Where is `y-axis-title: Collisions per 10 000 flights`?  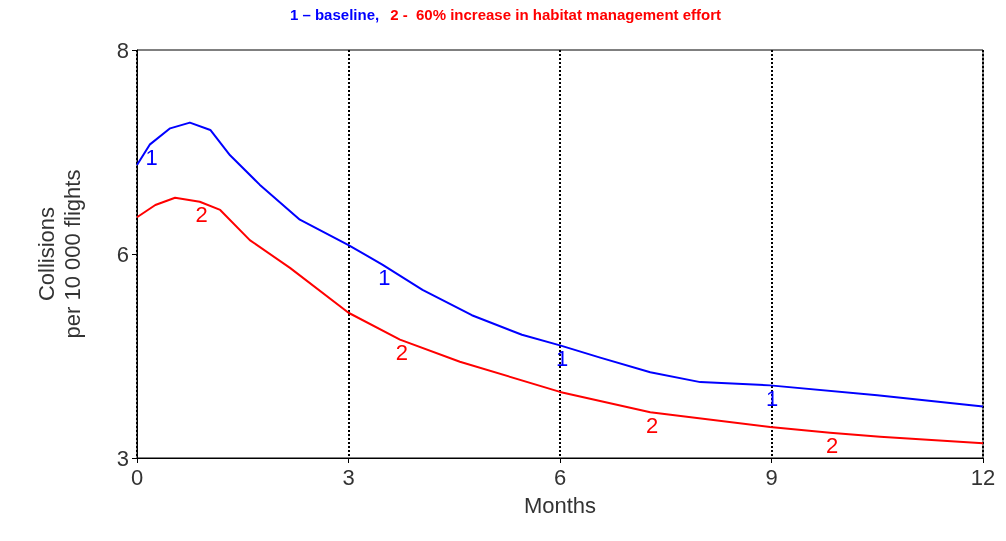
y-axis-title: Collisions per 10 000 flights is located at coordinates (59, 254).